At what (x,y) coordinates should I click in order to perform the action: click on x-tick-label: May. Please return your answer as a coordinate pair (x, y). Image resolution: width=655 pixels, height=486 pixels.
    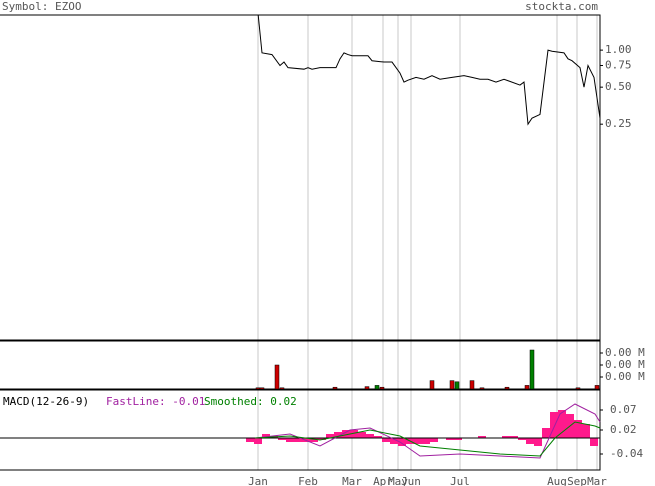
    Looking at the image, I should click on (398, 480).